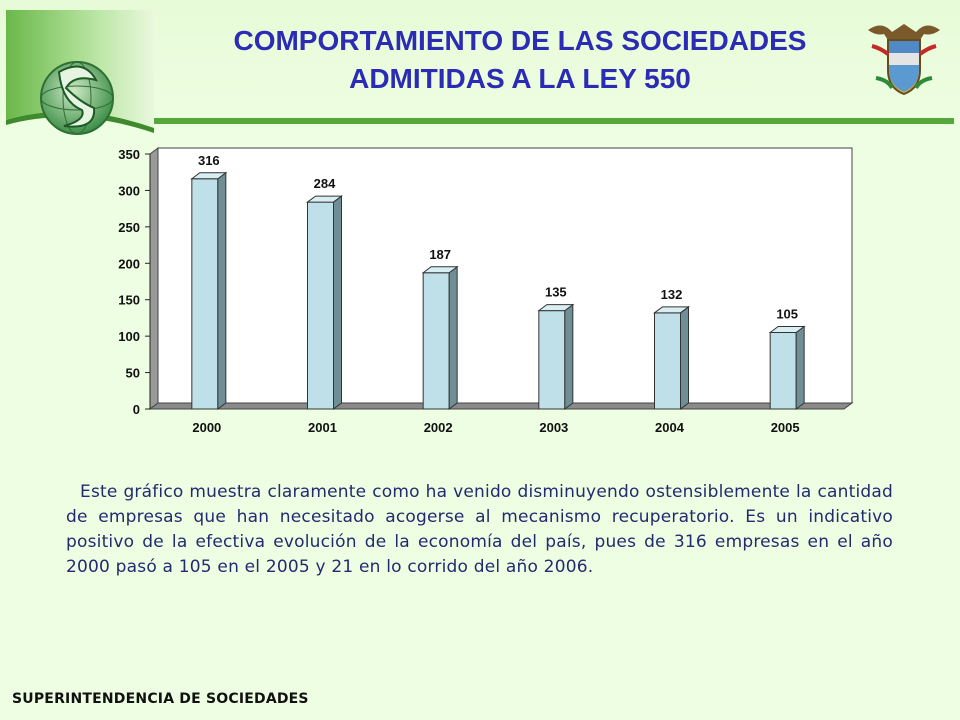 This screenshot has height=720, width=960. I want to click on bar-2005, so click(787, 367).